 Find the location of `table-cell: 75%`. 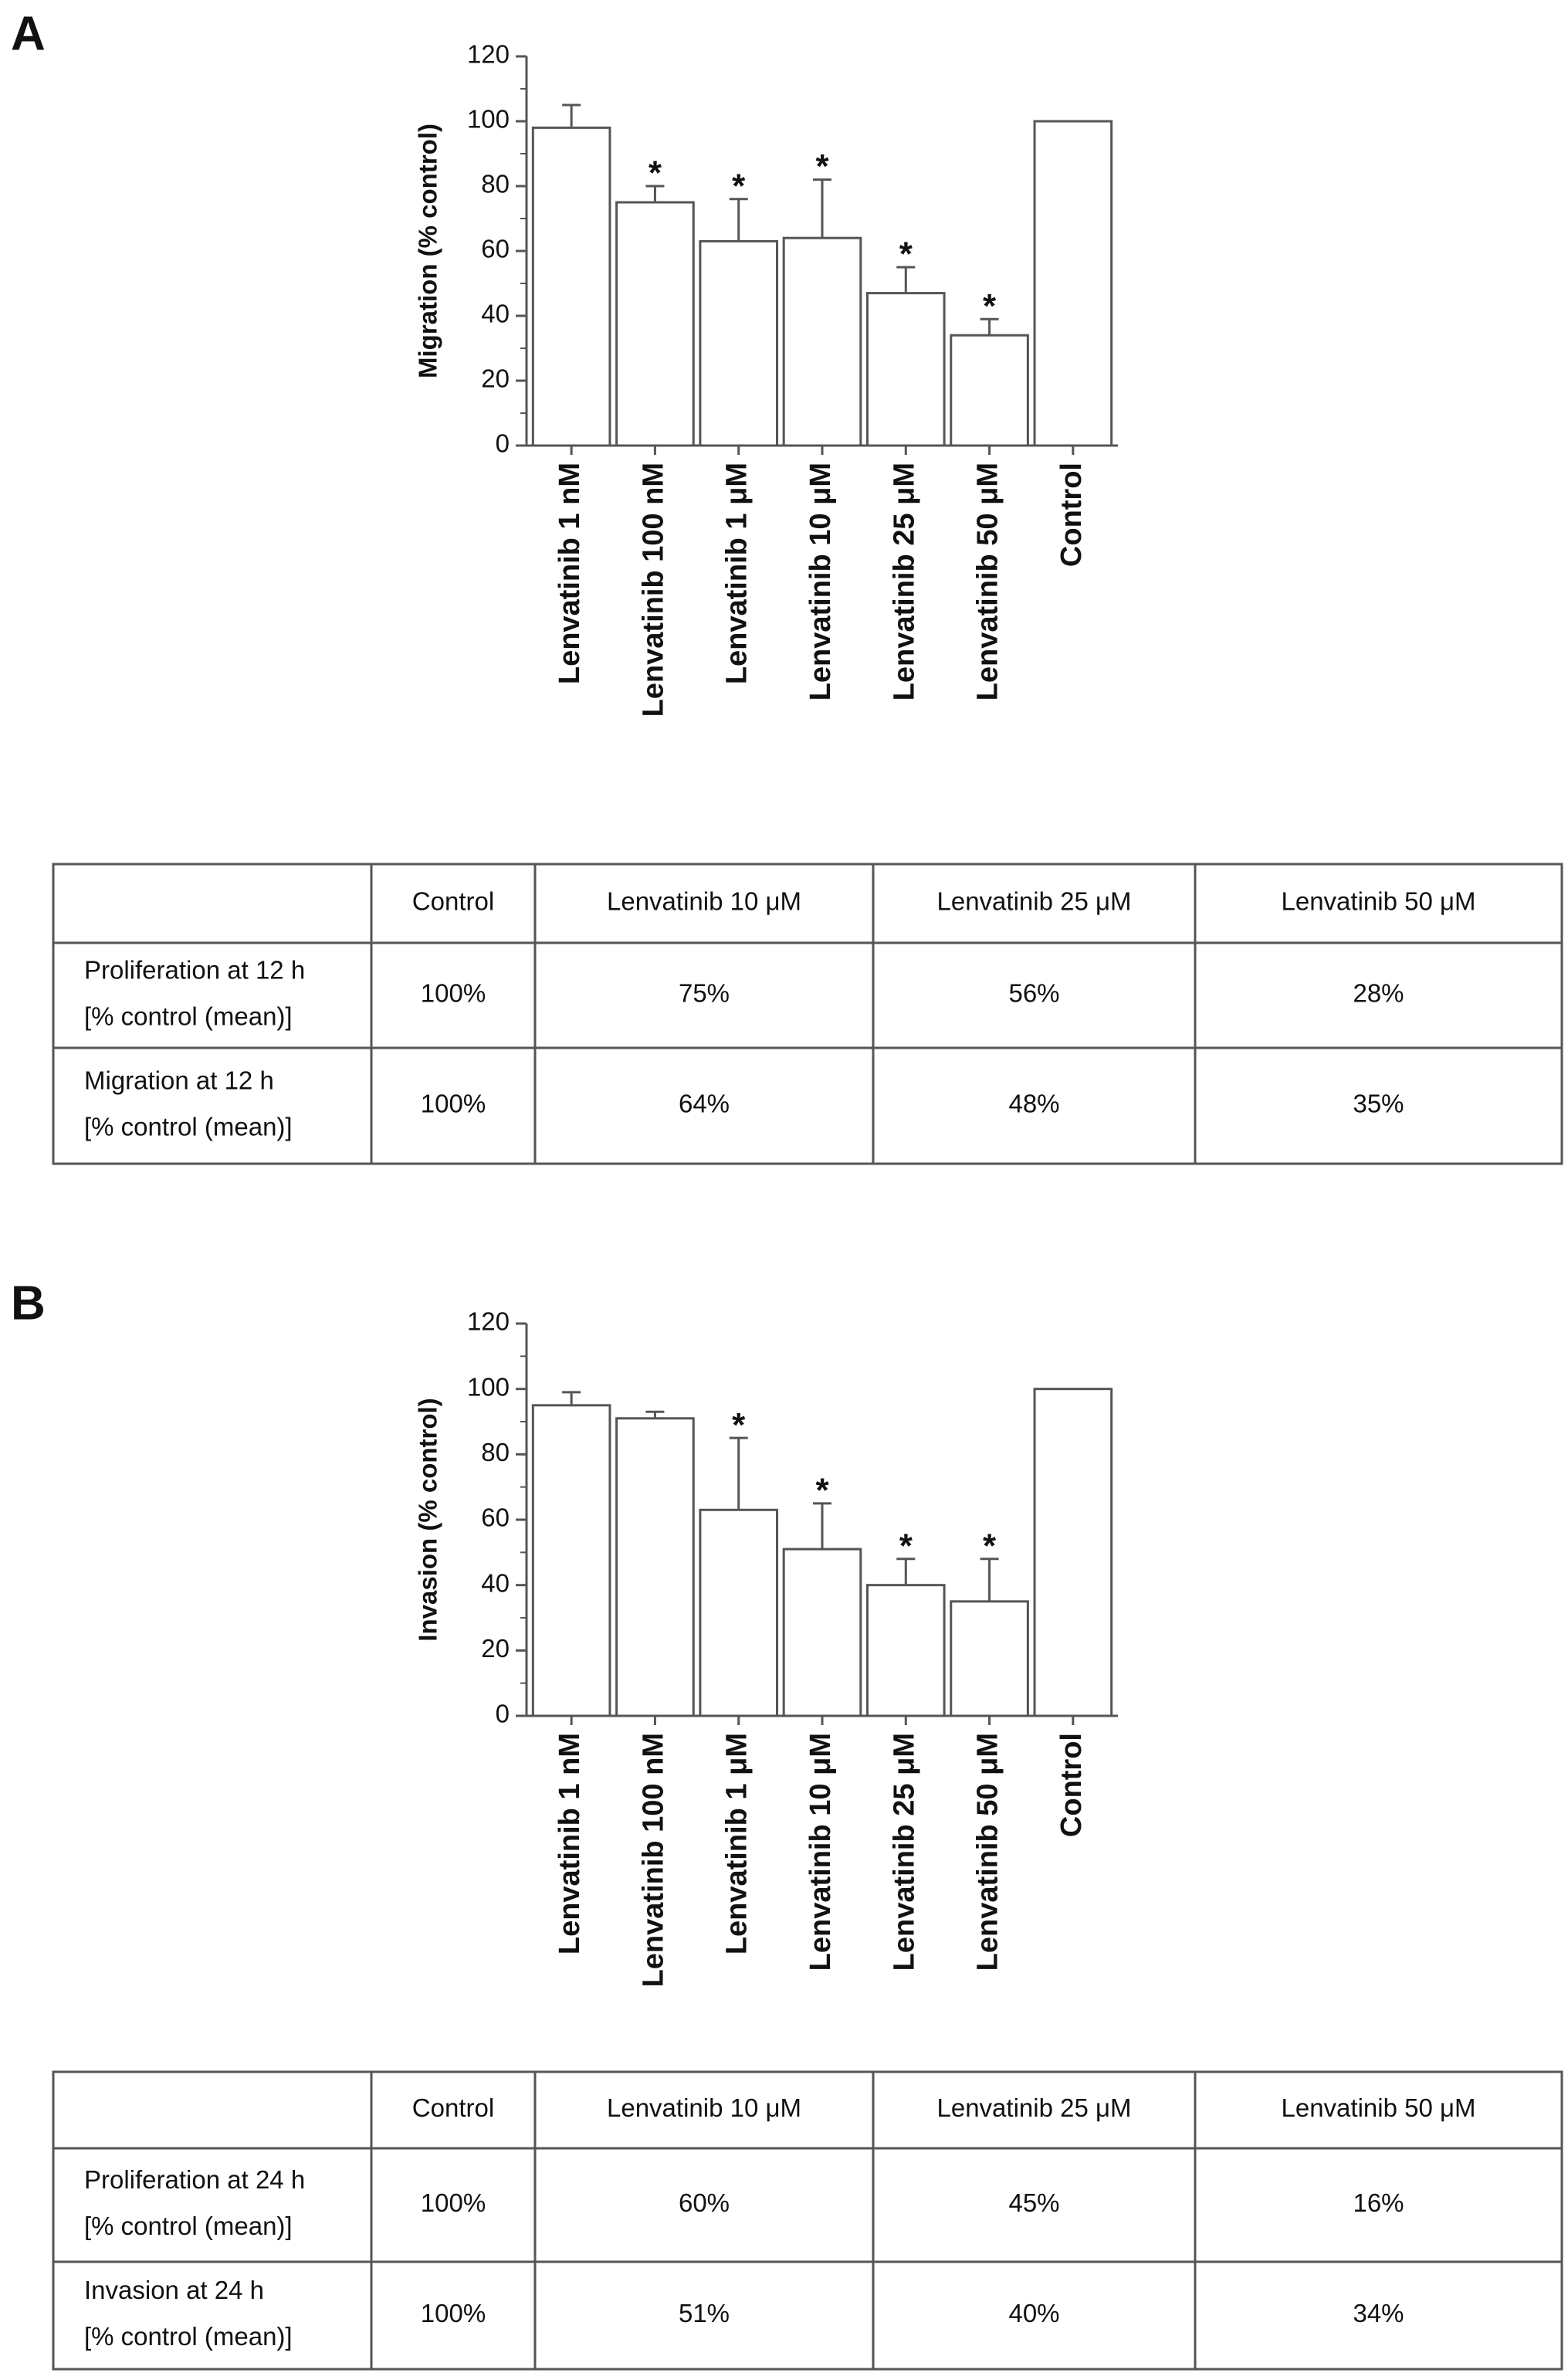

table-cell: 75% is located at coordinates (704, 993).